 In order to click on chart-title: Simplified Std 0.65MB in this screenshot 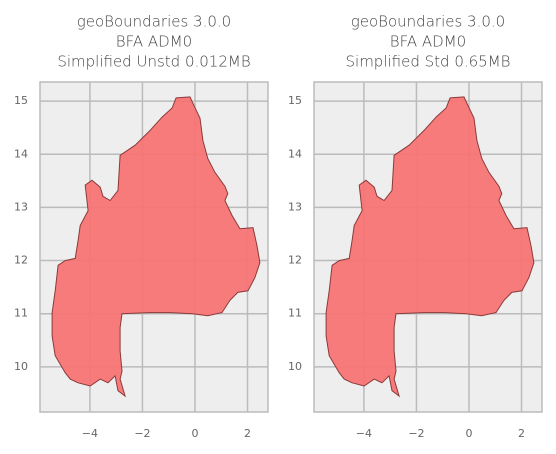, I will do `click(428, 62)`.